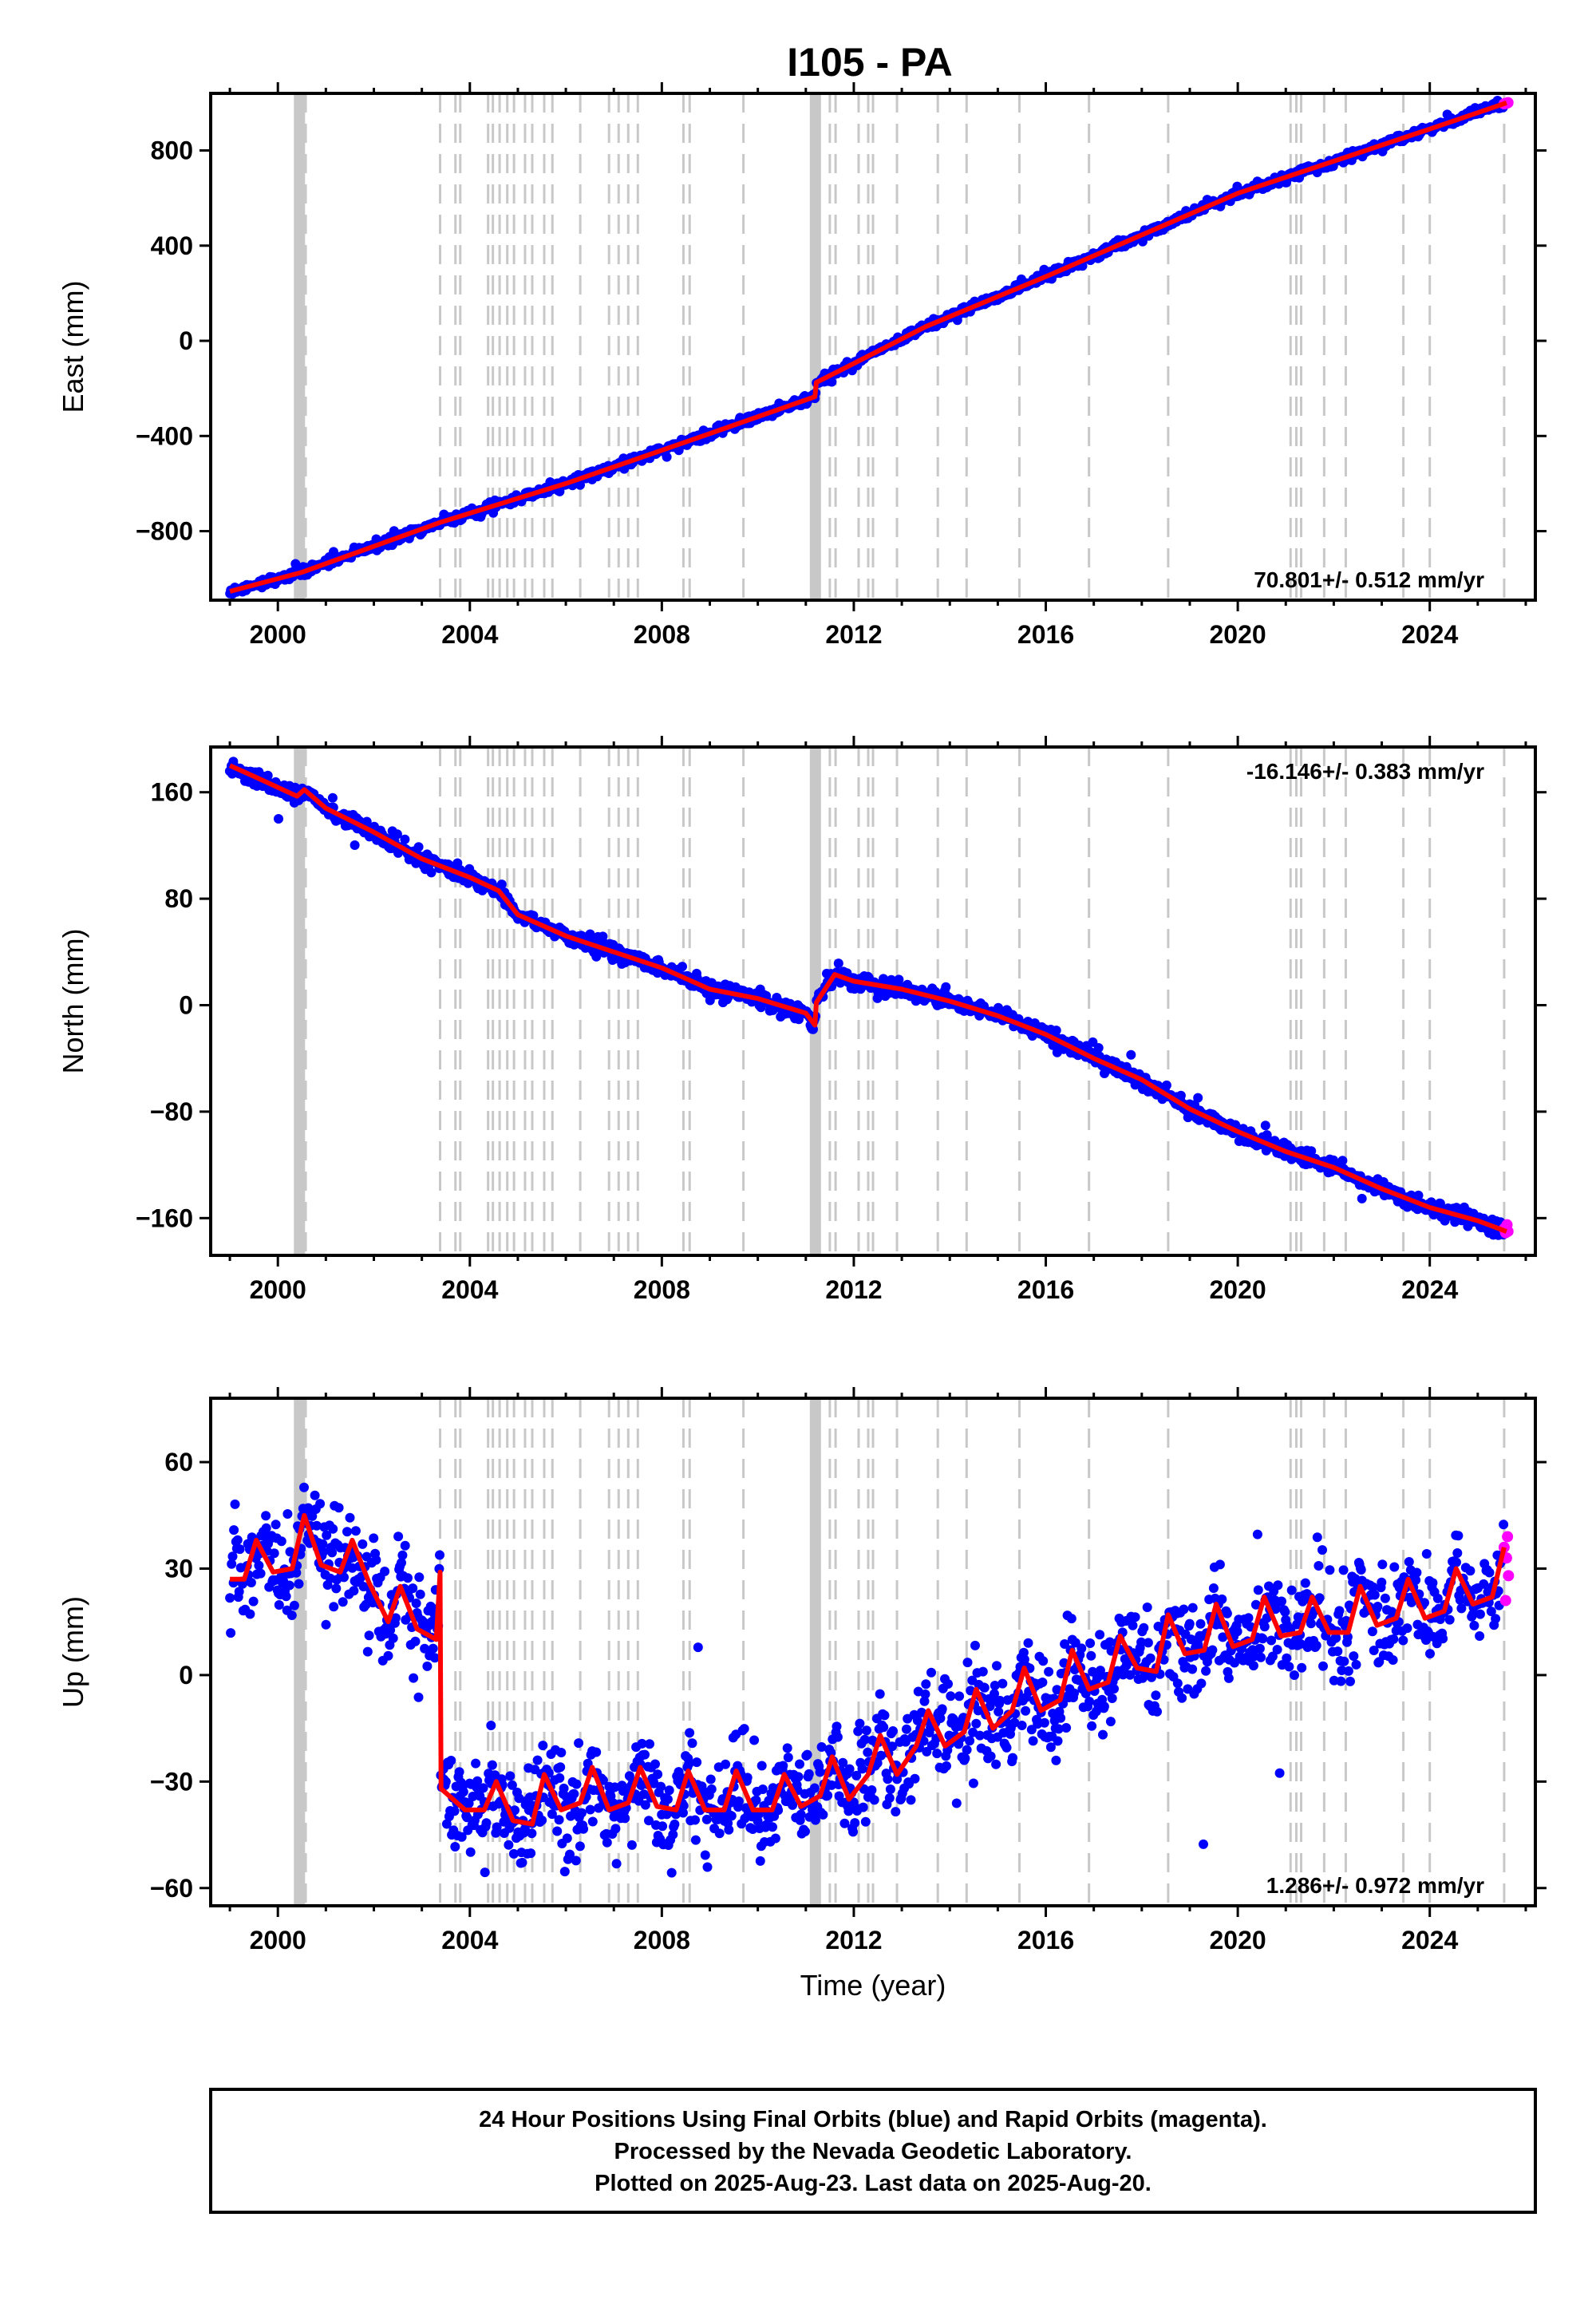  Describe the element at coordinates (73, 347) in the screenshot. I see `y-axis-label: East (mm)` at that location.